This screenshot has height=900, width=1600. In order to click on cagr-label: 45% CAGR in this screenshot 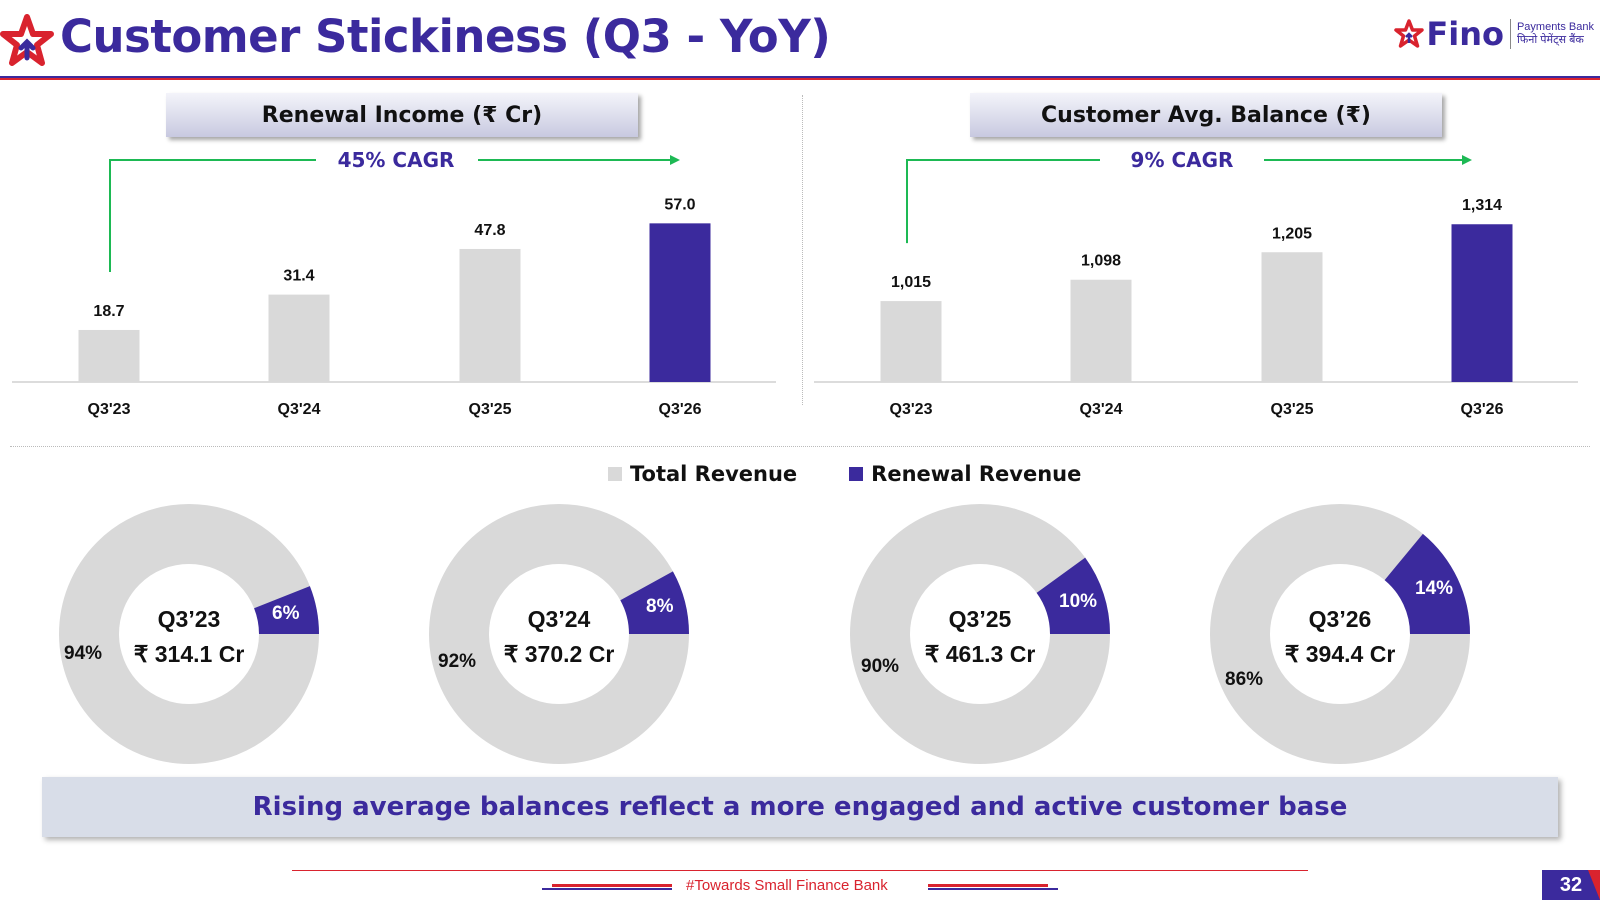, I will do `click(396, 160)`.